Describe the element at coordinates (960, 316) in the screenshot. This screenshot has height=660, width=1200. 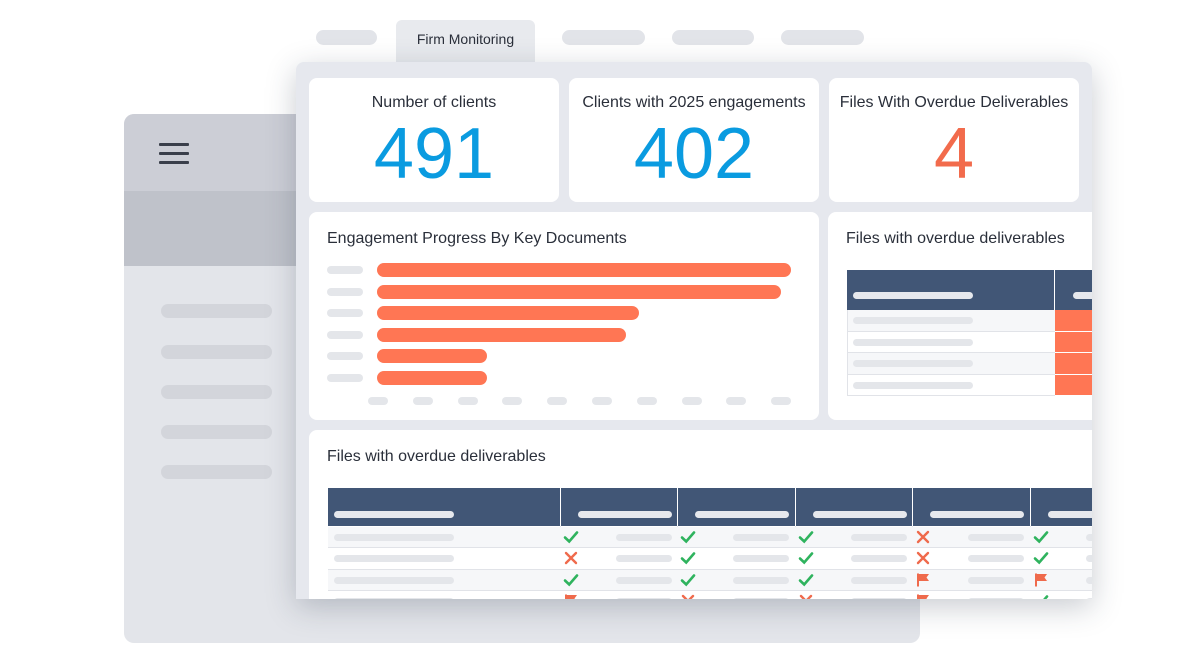
I see `overdue-summary-card: Files with overdue deliverables` at that location.